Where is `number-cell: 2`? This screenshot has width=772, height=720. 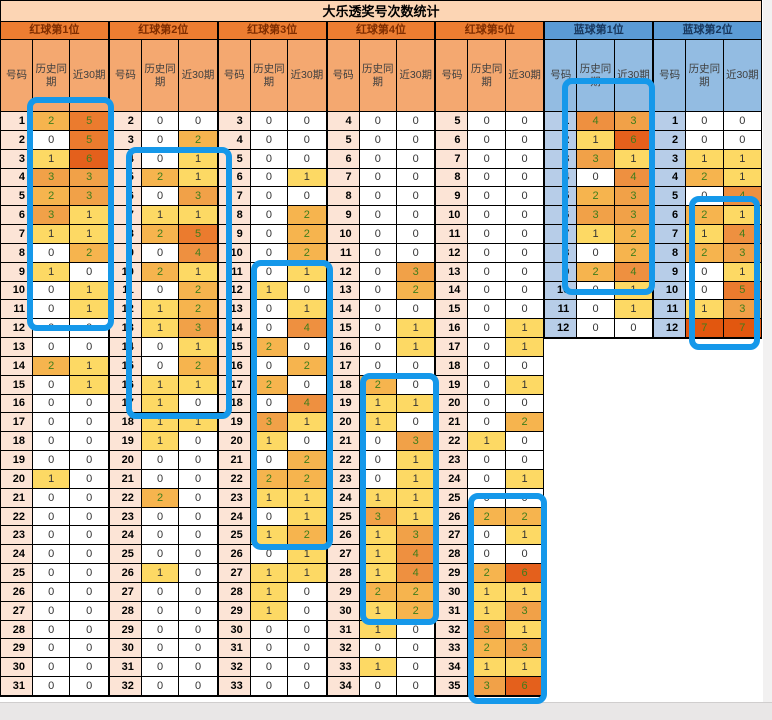
number-cell: 2 is located at coordinates (125, 121).